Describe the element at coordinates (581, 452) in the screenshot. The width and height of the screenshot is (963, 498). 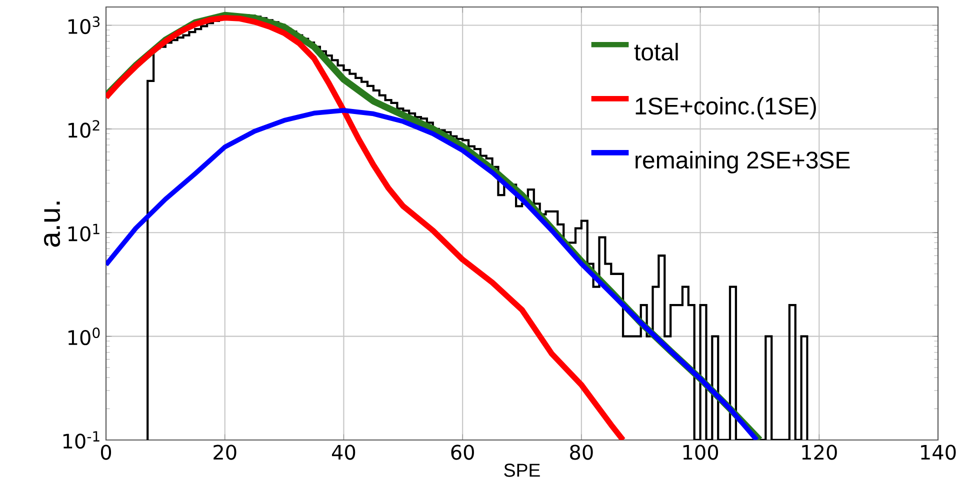
I see `x-tick-label: 80` at that location.